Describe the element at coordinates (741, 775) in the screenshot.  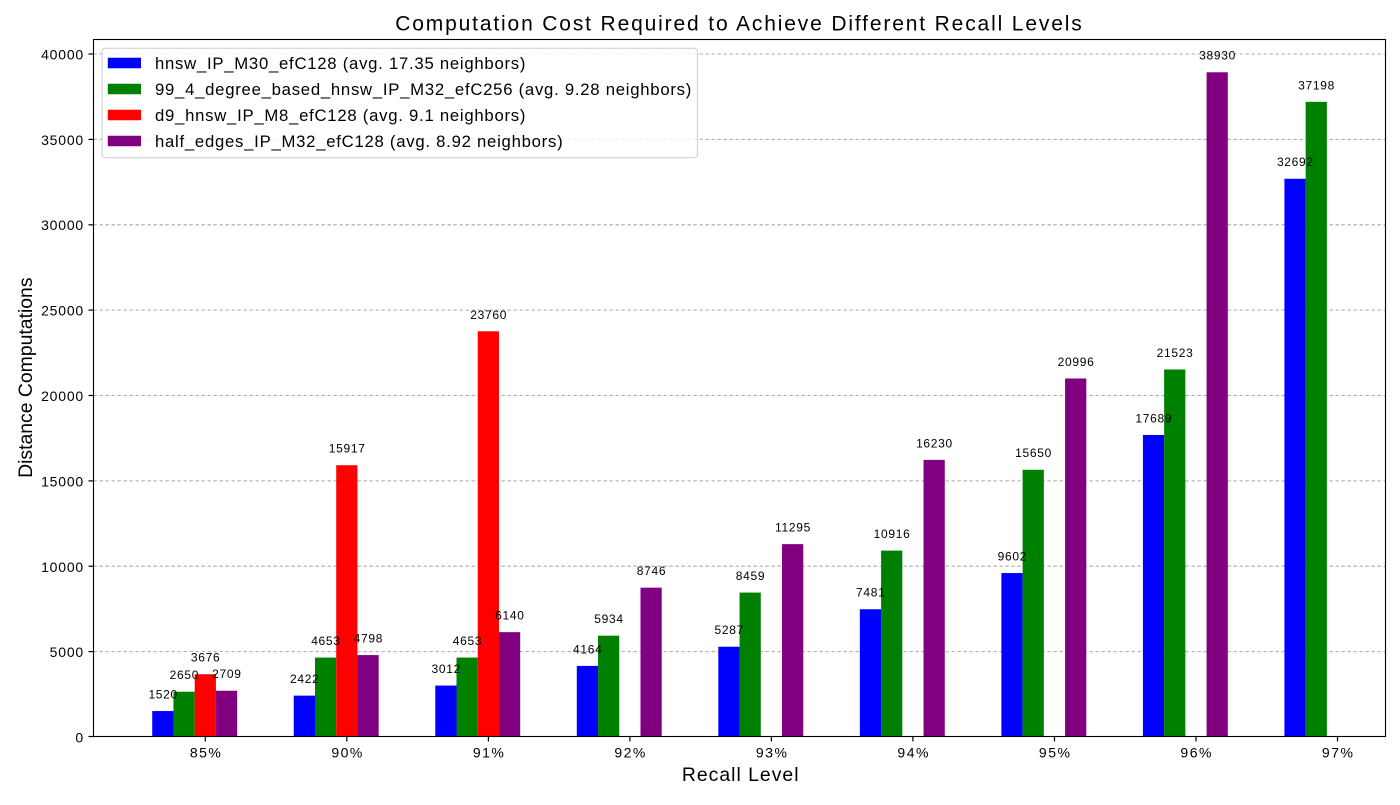
I see `svg-text: Recall Level` at that location.